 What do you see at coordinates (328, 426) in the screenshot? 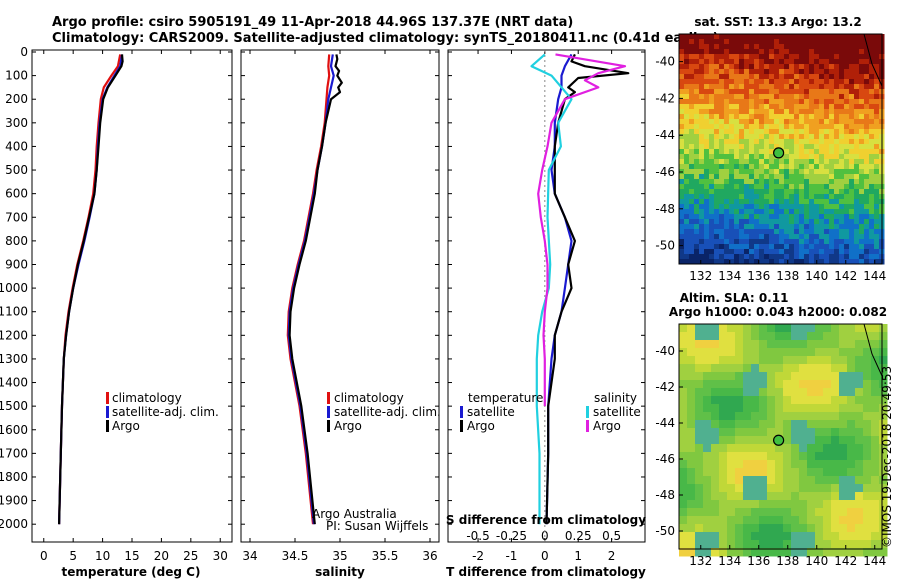
I see `legend-argo-swatch` at bounding box center [328, 426].